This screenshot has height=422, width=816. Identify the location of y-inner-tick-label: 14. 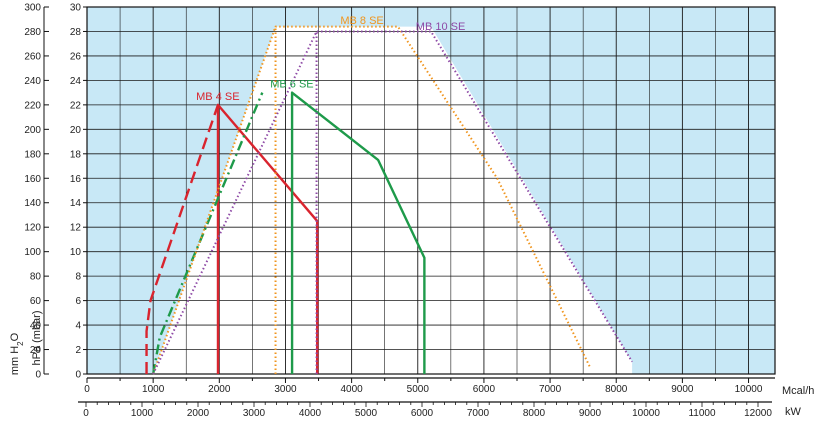
(76, 203).